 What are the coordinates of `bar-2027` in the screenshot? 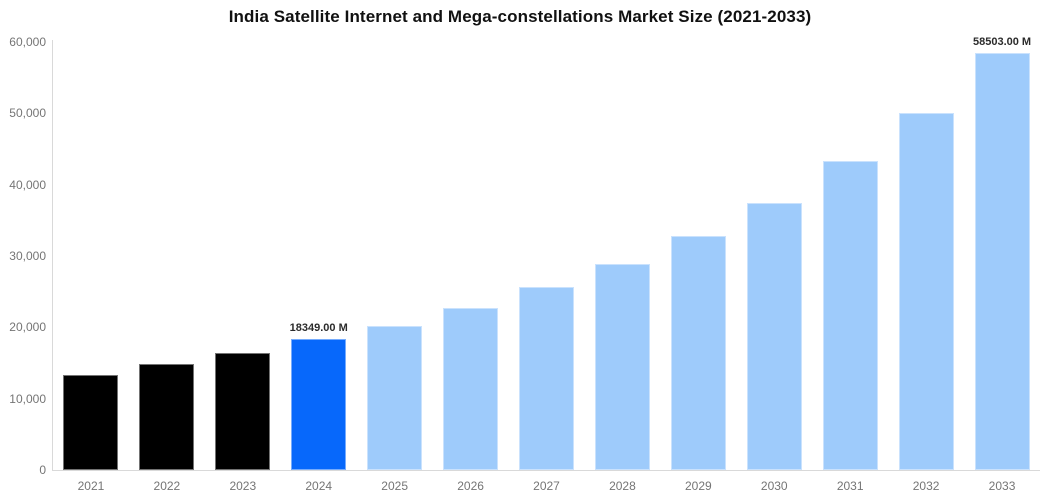 It's located at (546, 378).